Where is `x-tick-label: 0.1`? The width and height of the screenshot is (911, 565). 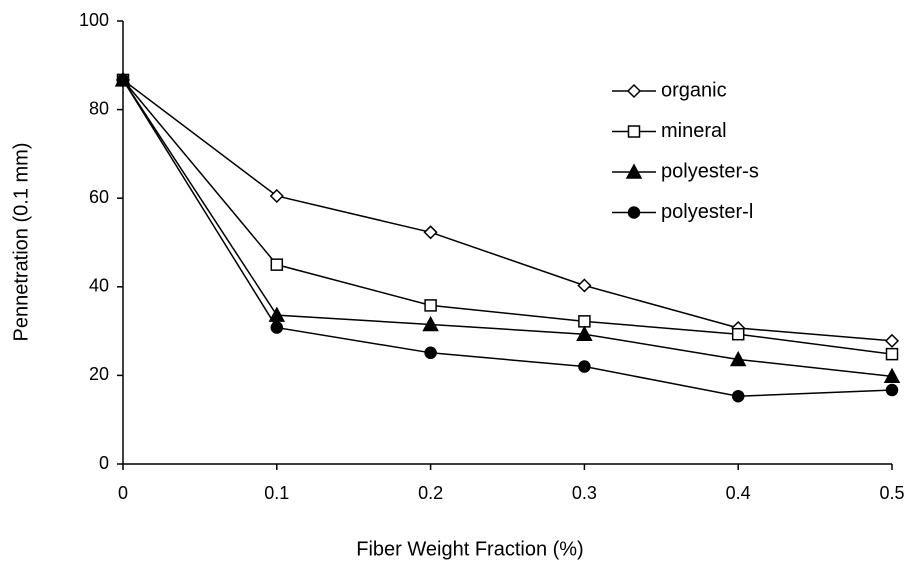 x-tick-label: 0.1 is located at coordinates (276, 493).